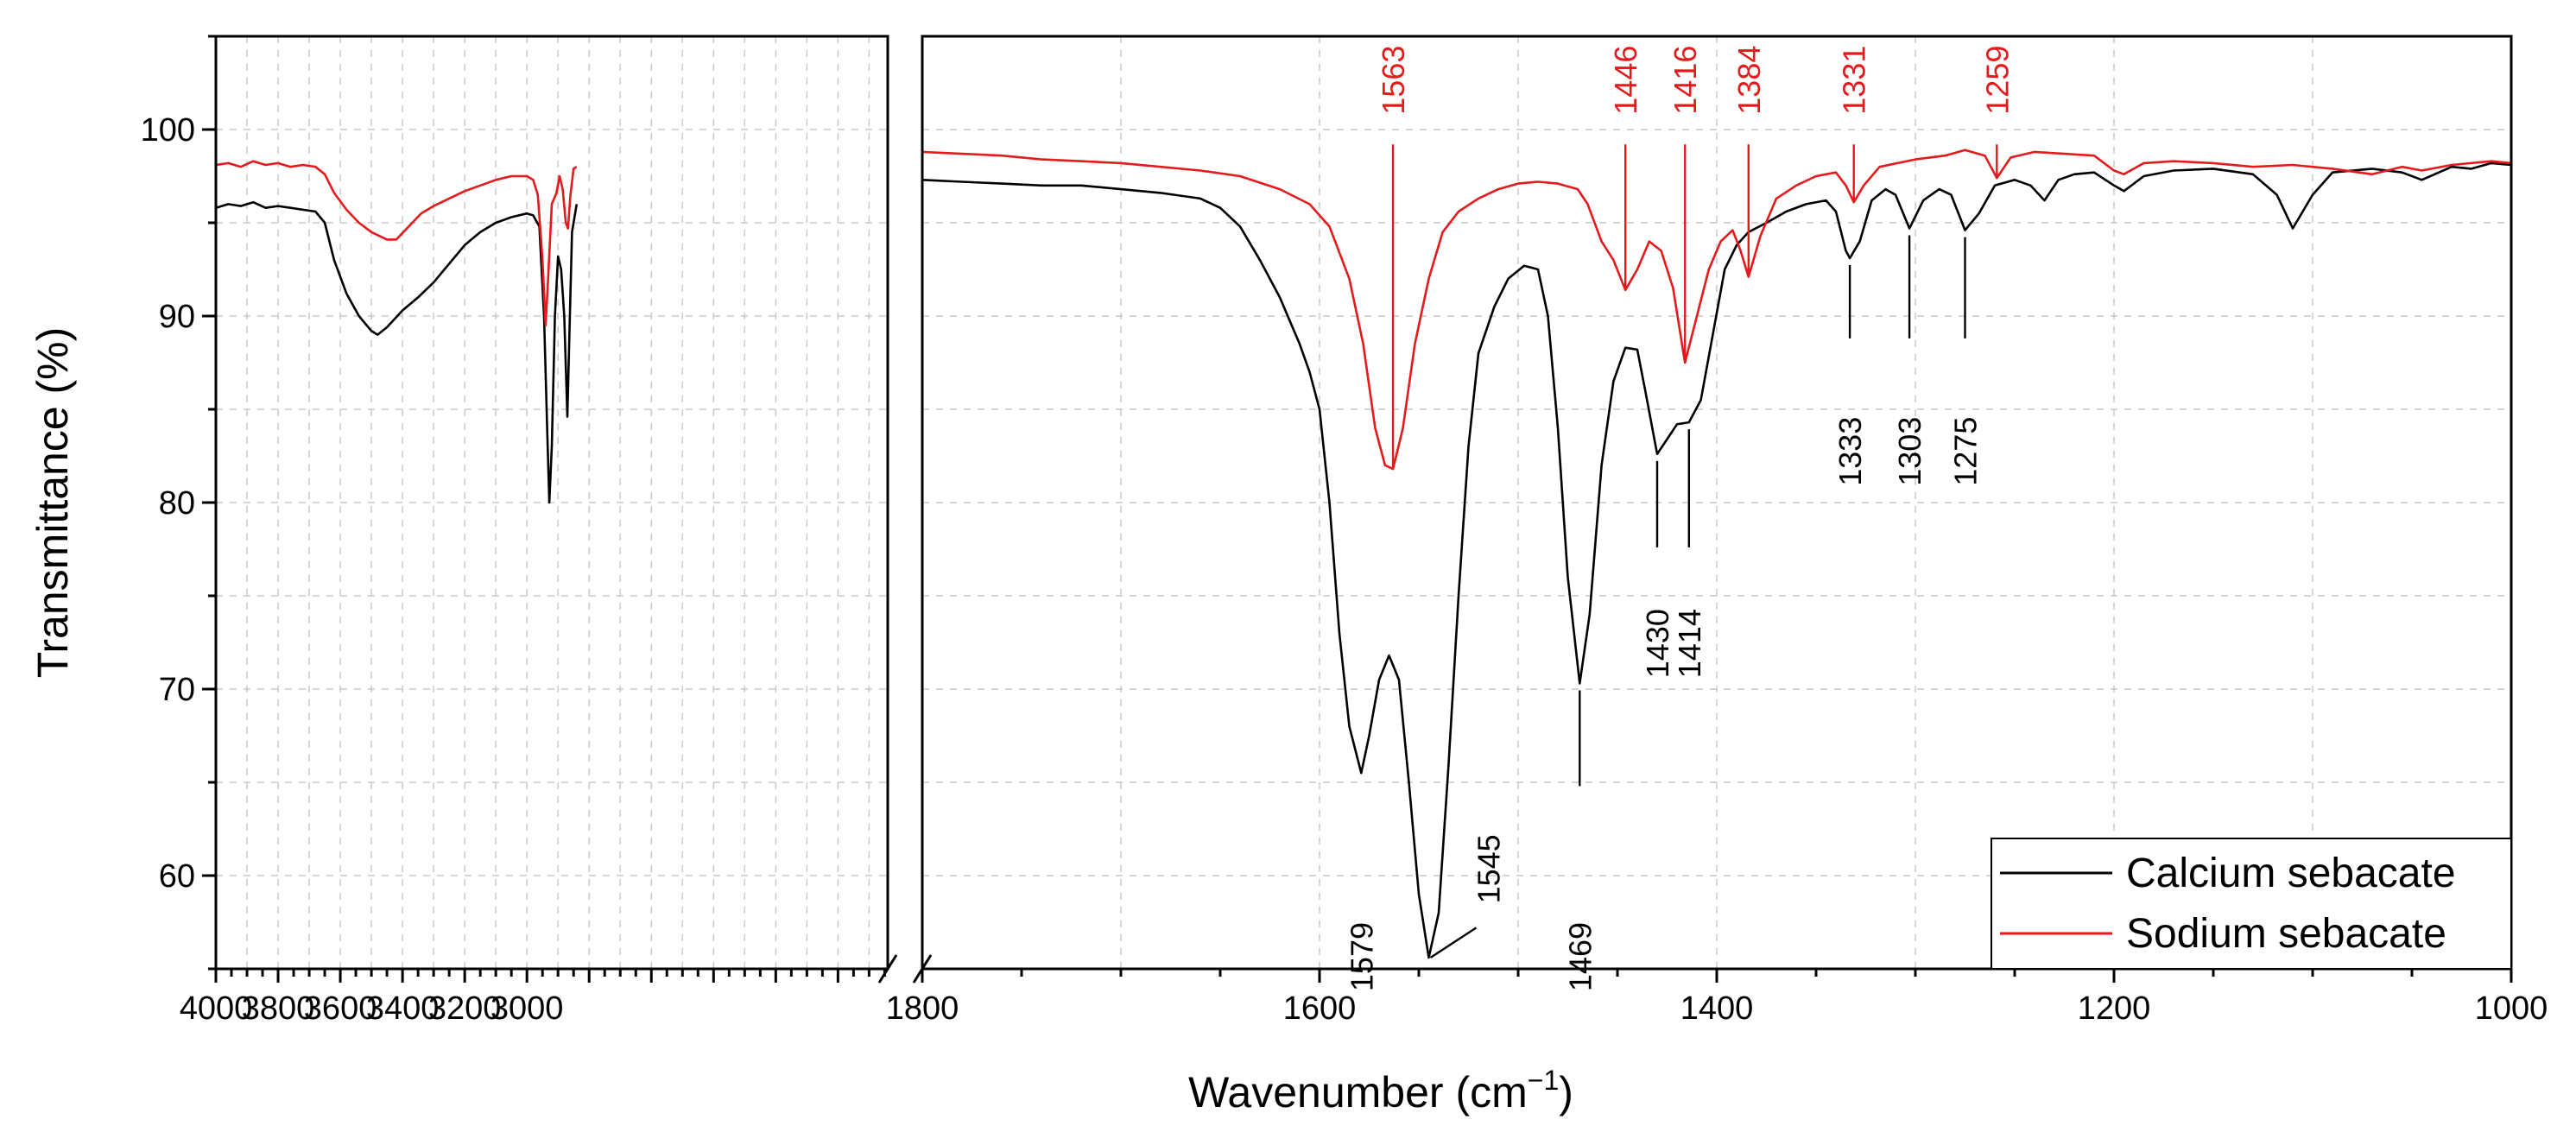 The image size is (2576, 1145). I want to click on annotation-label-1384: 1384, so click(1749, 80).